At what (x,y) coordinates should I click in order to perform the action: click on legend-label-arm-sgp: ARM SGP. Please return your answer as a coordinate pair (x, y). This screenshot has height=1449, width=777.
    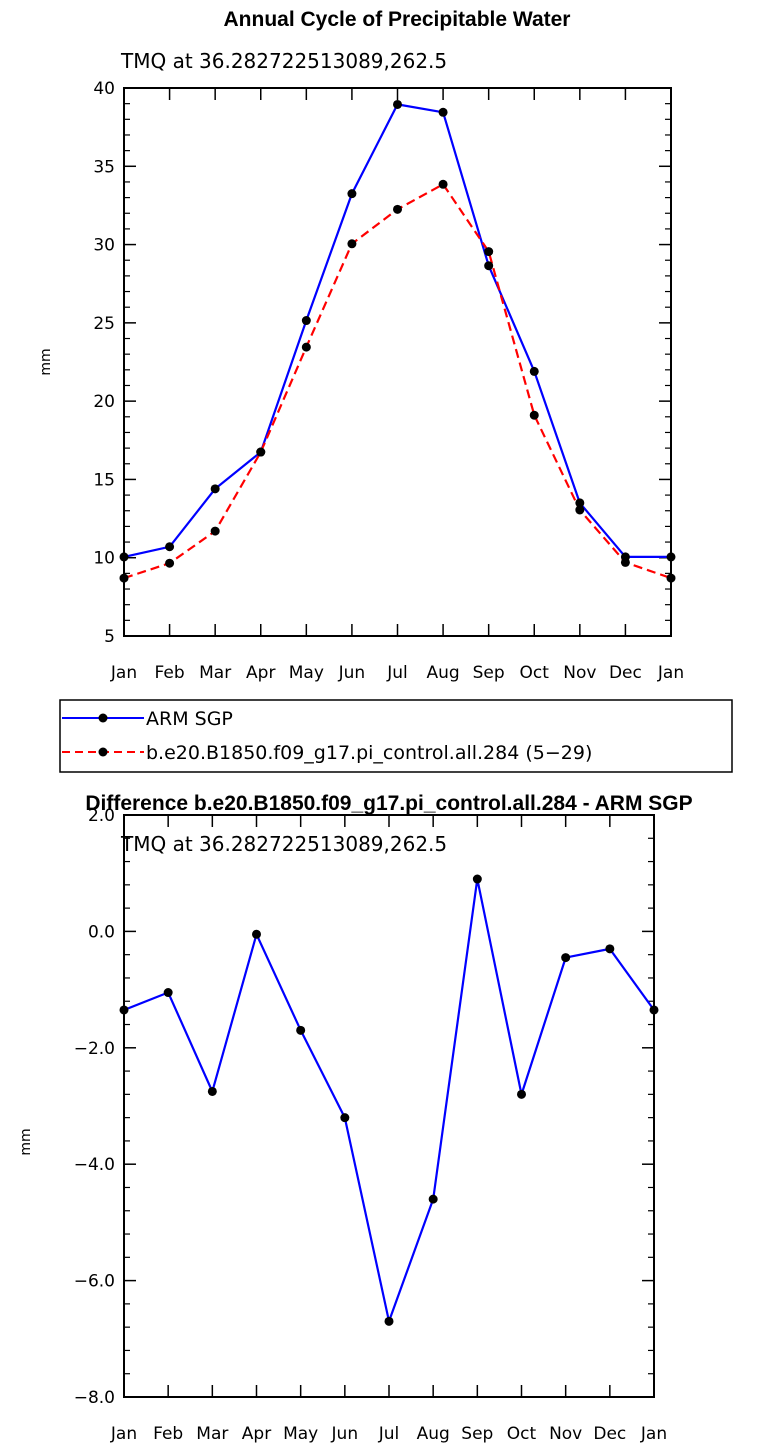
    Looking at the image, I should click on (189, 719).